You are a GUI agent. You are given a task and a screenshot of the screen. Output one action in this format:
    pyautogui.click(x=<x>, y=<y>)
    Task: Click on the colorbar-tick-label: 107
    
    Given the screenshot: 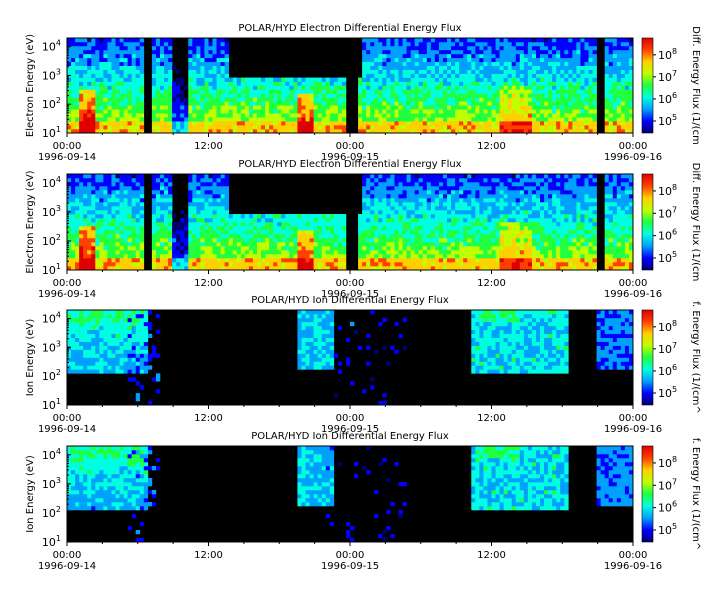 What is the action you would take?
    pyautogui.click(x=667, y=76)
    